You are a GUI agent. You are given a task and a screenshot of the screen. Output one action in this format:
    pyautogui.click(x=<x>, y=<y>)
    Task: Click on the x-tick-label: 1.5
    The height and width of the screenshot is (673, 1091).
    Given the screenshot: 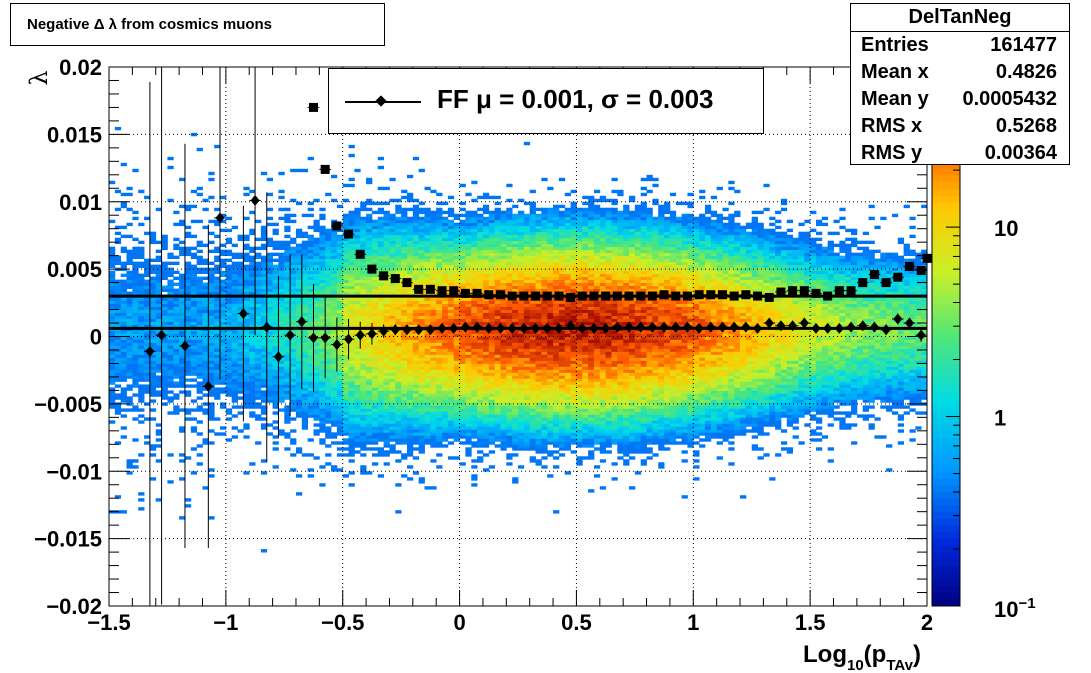 What is the action you would take?
    pyautogui.click(x=810, y=622)
    